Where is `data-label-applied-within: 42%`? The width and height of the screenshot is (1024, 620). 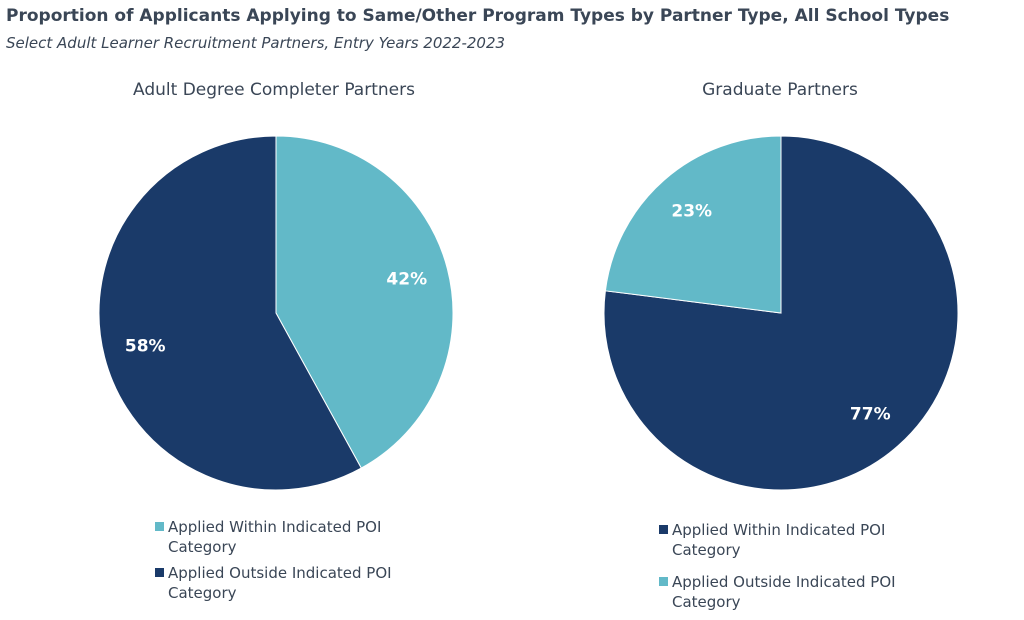
data-label-applied-within: 42% is located at coordinates (406, 279).